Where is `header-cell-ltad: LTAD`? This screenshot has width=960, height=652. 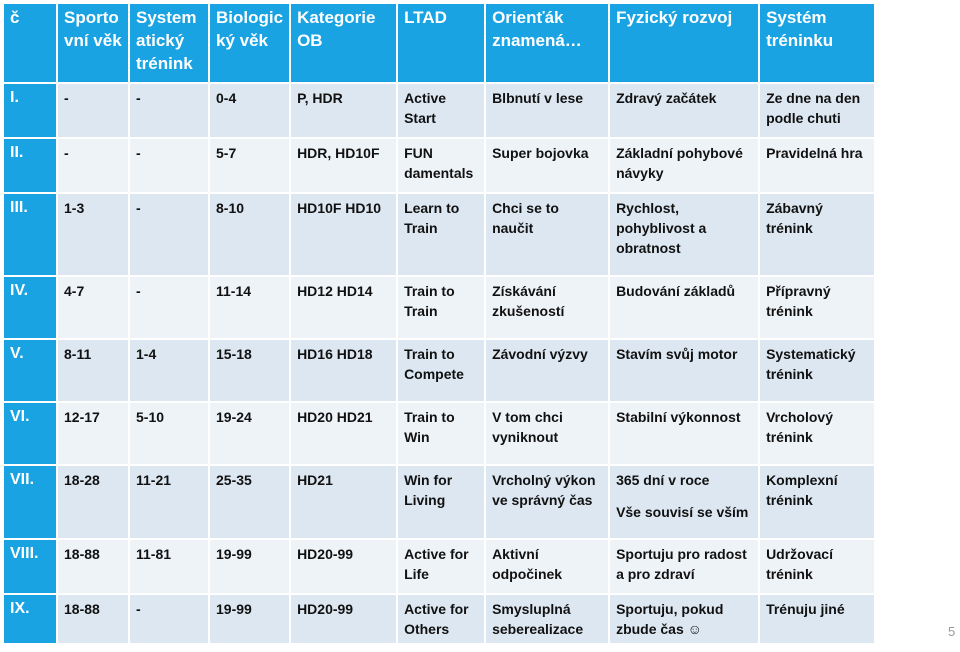 header-cell-ltad: LTAD is located at coordinates (441, 43).